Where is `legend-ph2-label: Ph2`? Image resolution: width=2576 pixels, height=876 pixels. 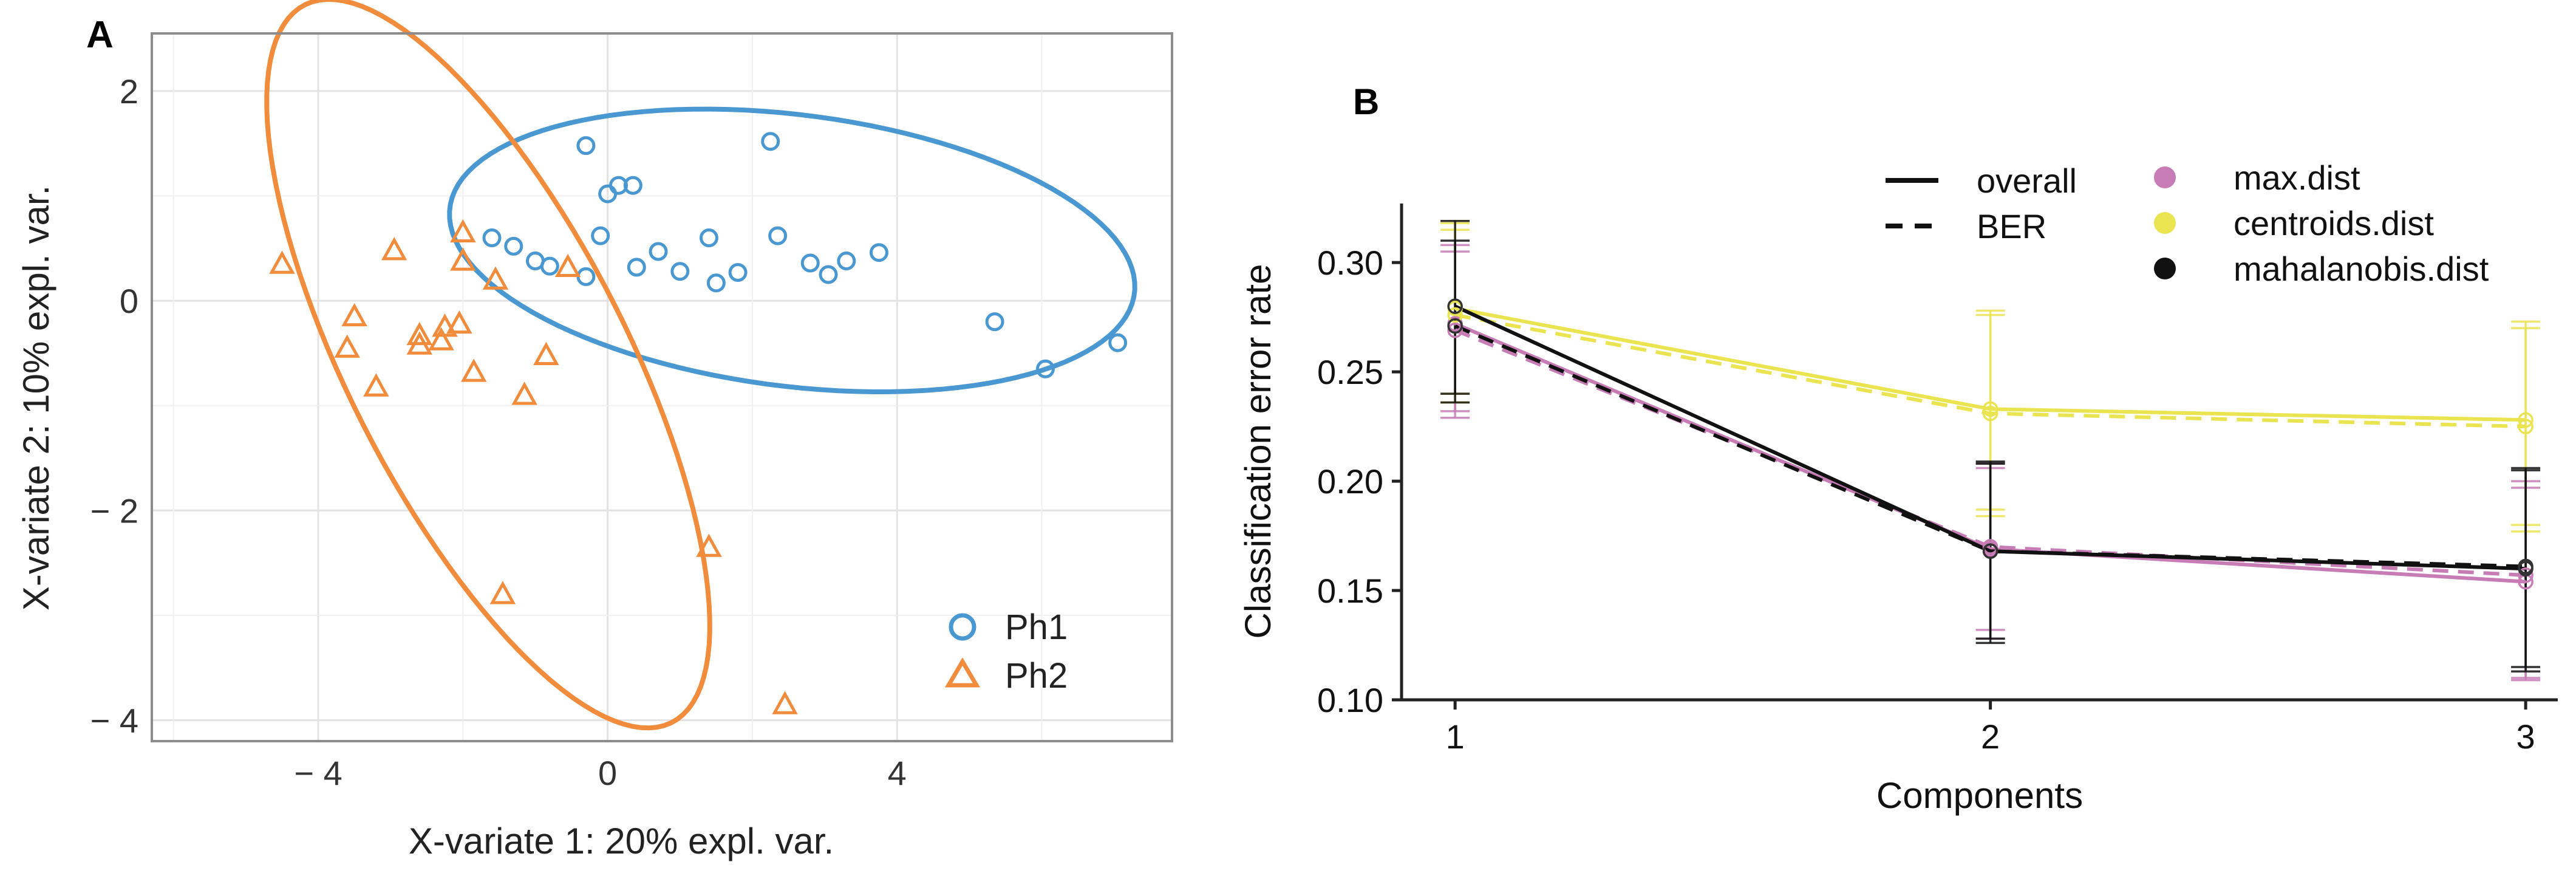 legend-ph2-label: Ph2 is located at coordinates (1036, 676).